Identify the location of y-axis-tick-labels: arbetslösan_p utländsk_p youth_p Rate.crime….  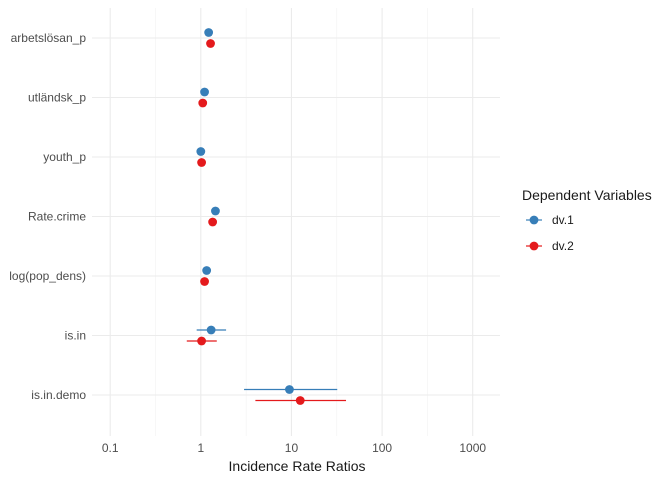
(47, 216).